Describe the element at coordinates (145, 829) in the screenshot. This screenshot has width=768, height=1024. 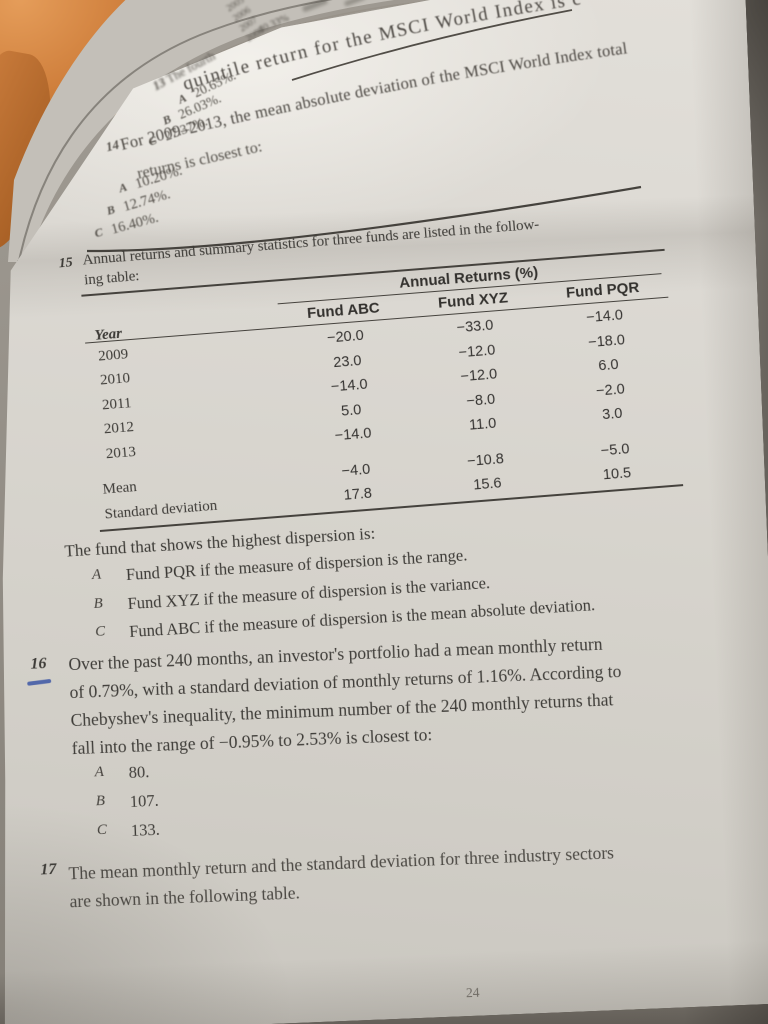
I see `option-text: 133.` at that location.